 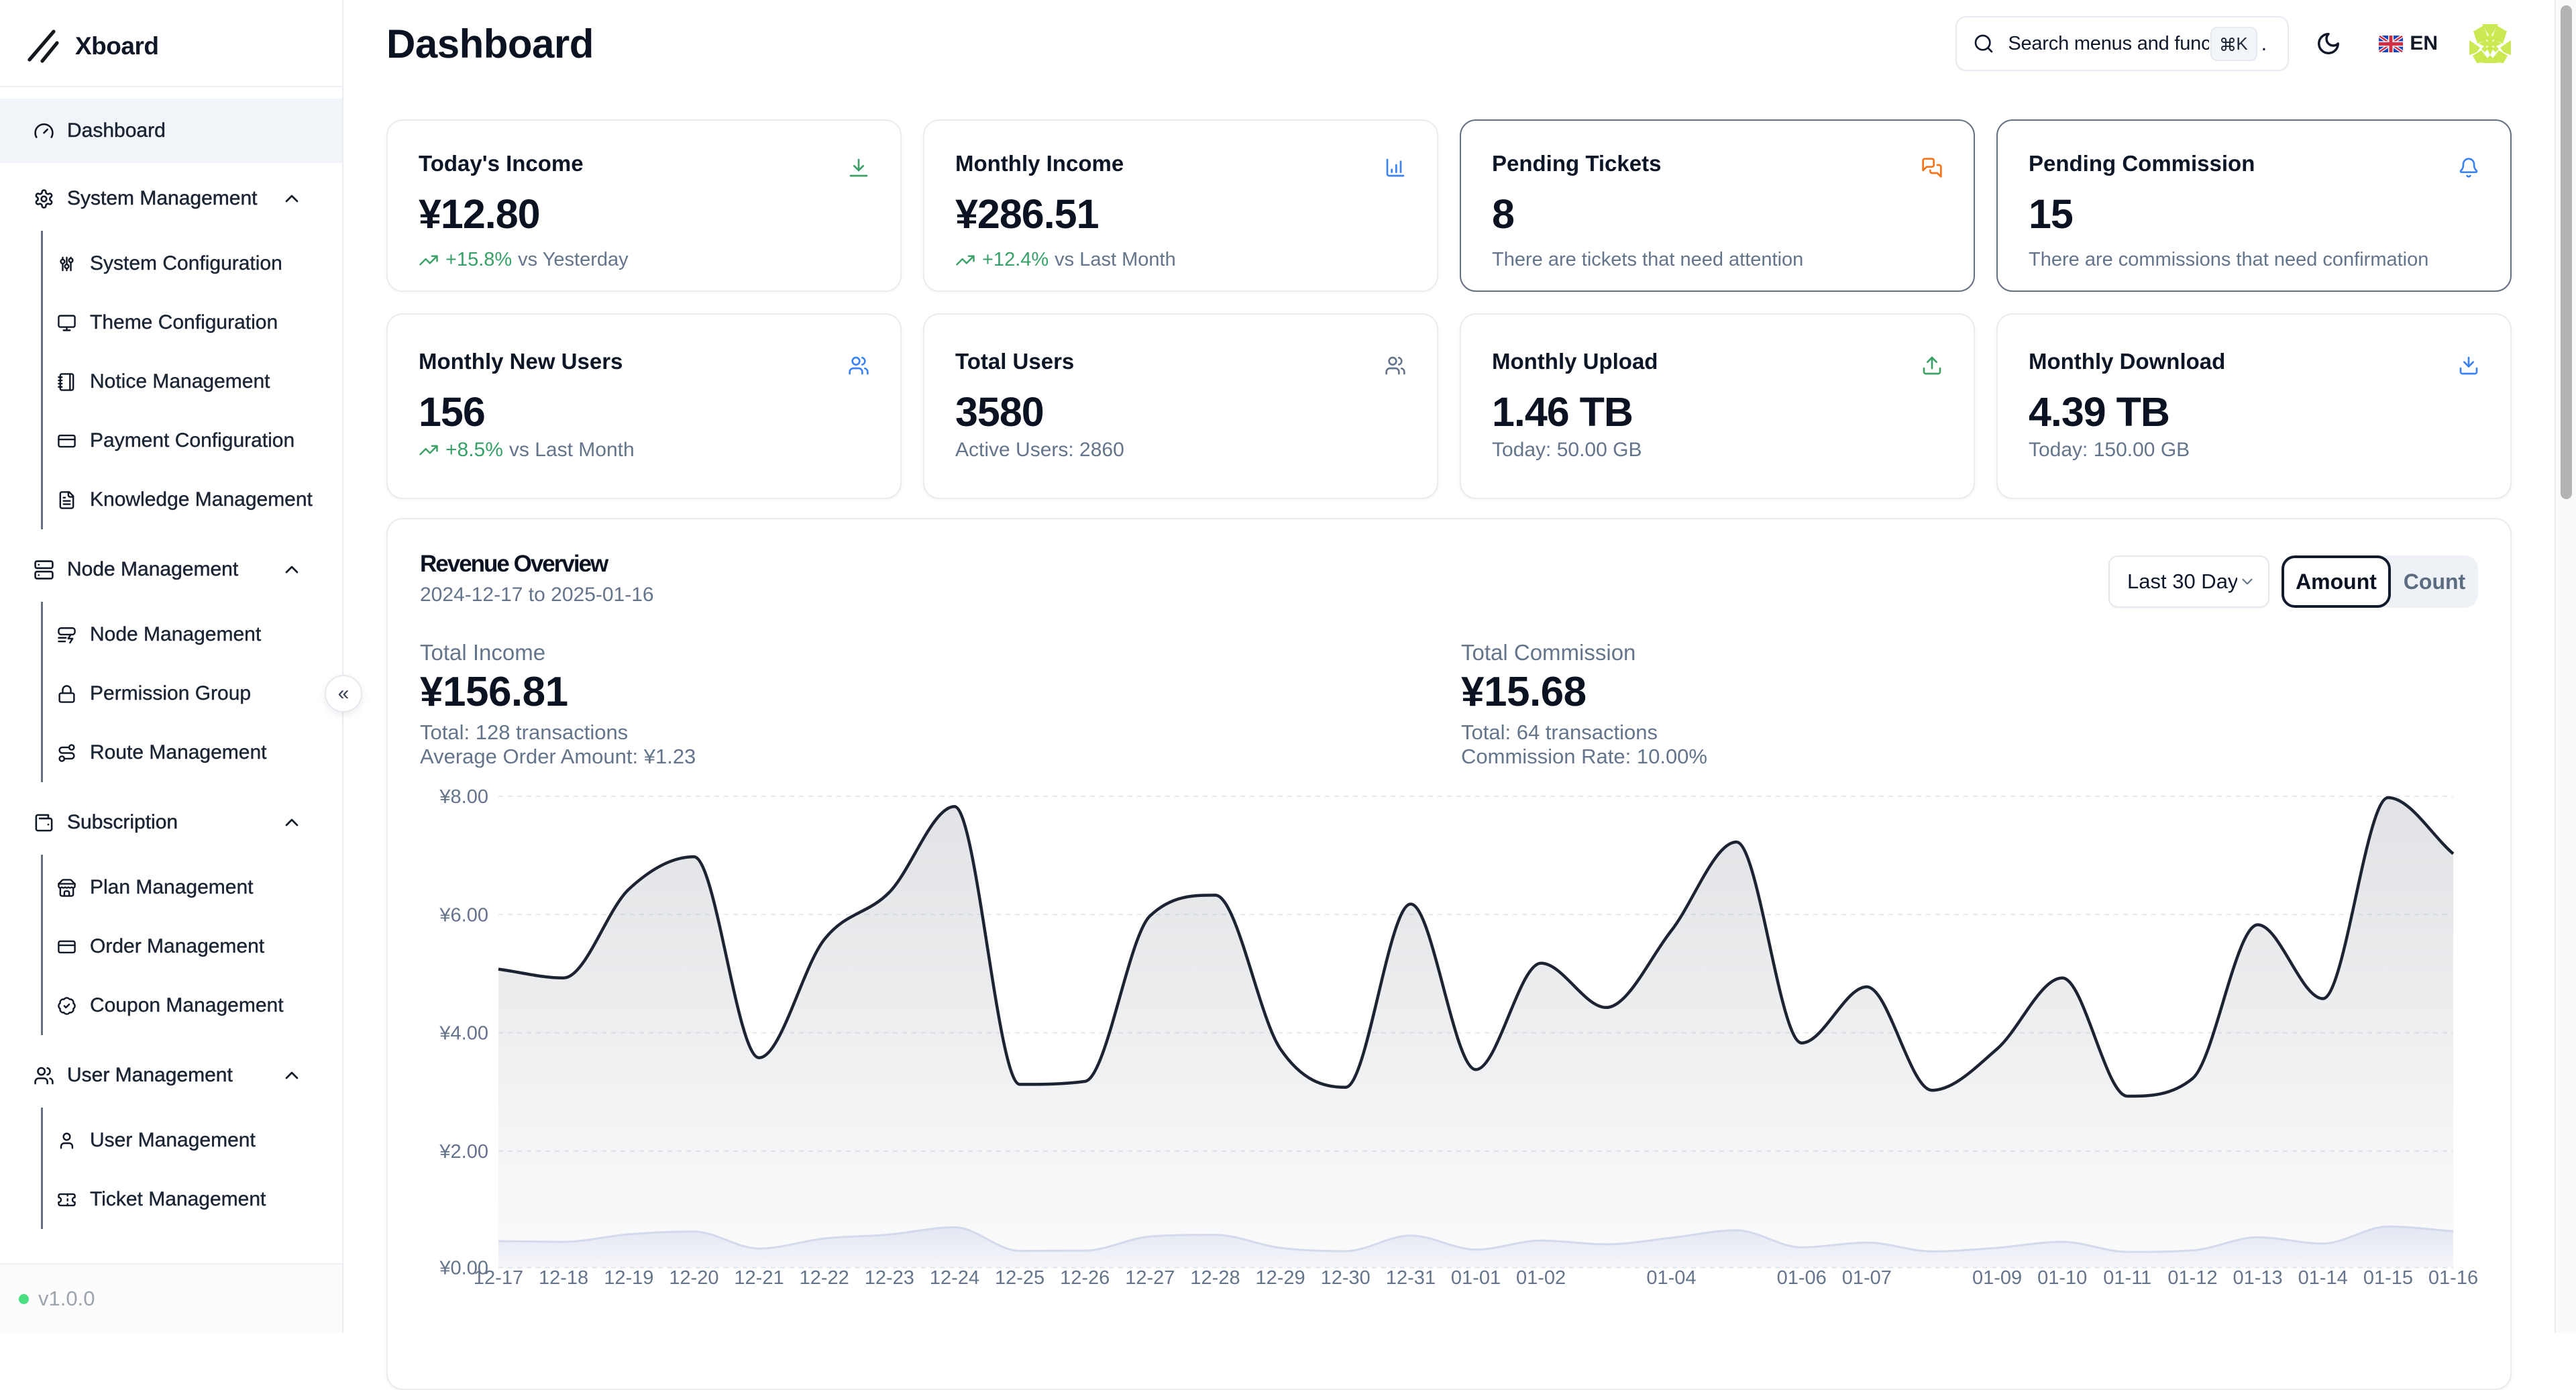 What do you see at coordinates (759, 1278) in the screenshot?
I see `svg-text: 12-21` at bounding box center [759, 1278].